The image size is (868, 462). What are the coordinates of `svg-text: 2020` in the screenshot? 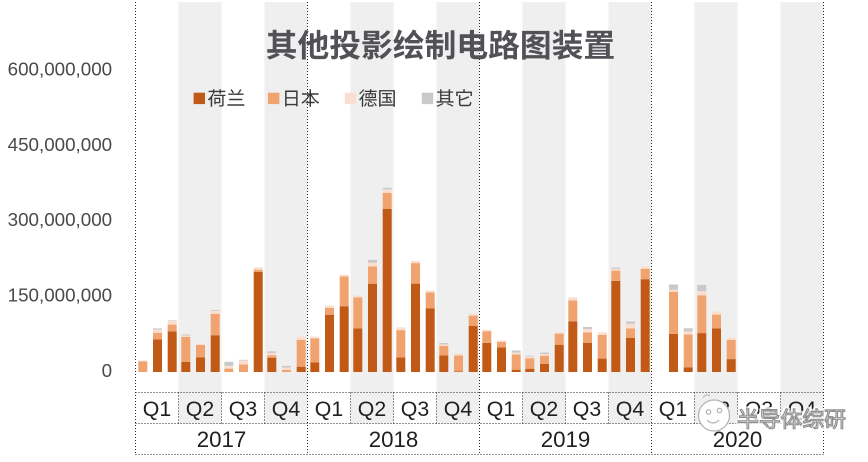 It's located at (738, 439).